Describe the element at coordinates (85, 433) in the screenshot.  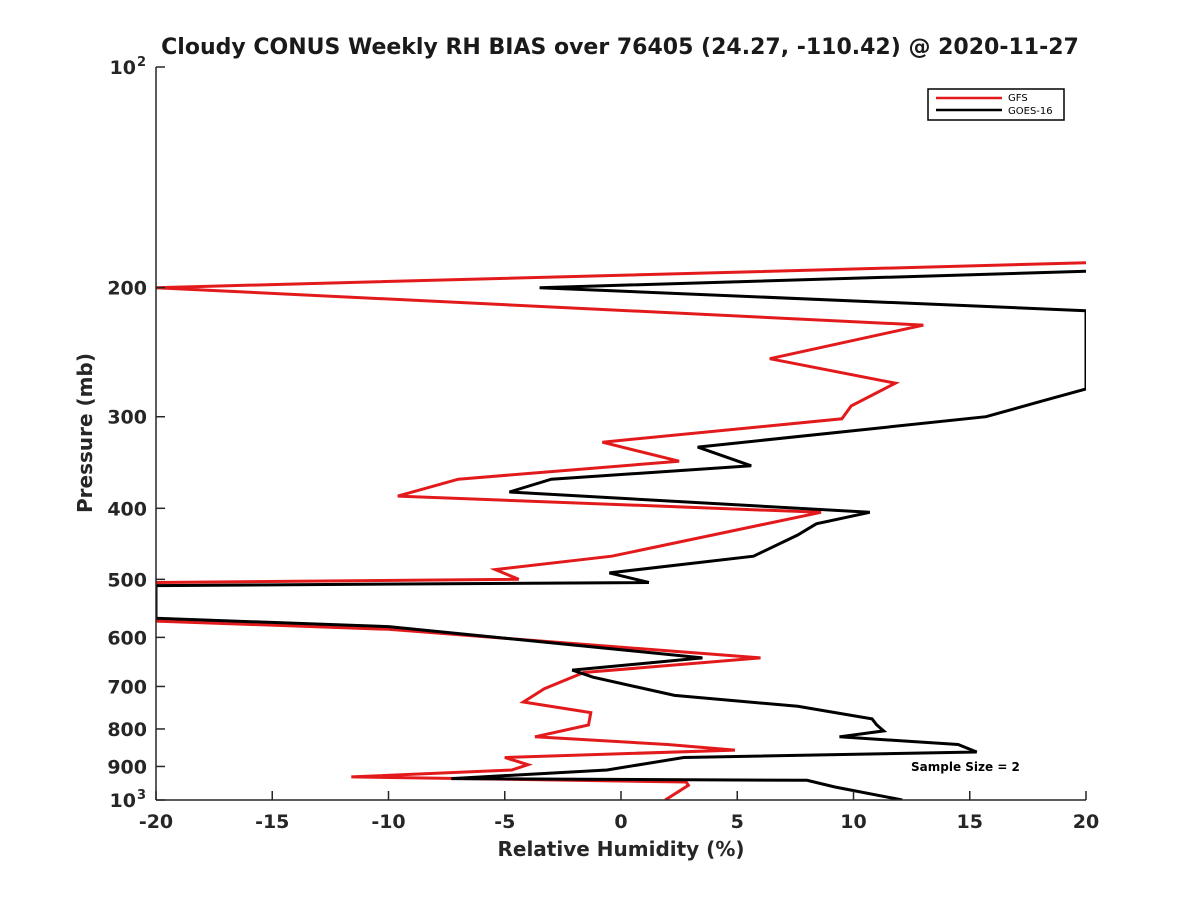
I see `y-axis-label: Pressure (mb)` at that location.